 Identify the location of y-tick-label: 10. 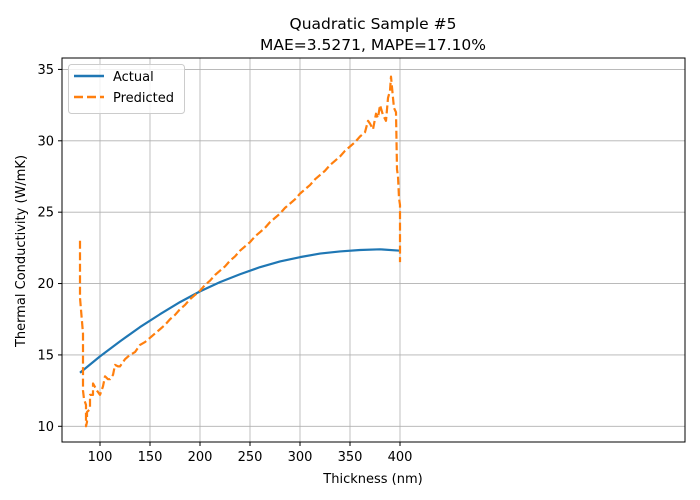
(45, 427).